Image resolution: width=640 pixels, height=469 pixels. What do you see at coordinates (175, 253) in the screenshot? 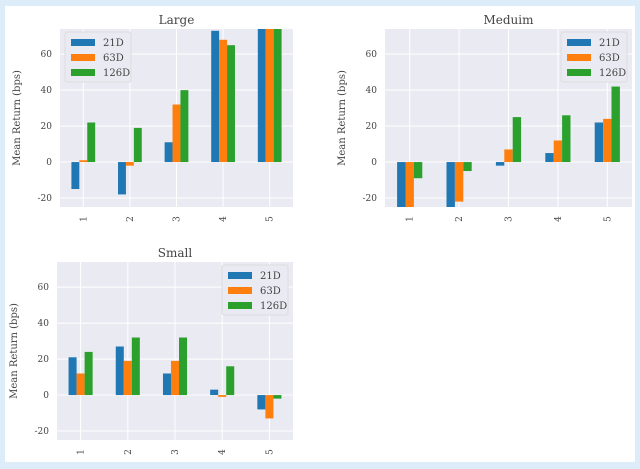
I see `chart-title: Small` at bounding box center [175, 253].